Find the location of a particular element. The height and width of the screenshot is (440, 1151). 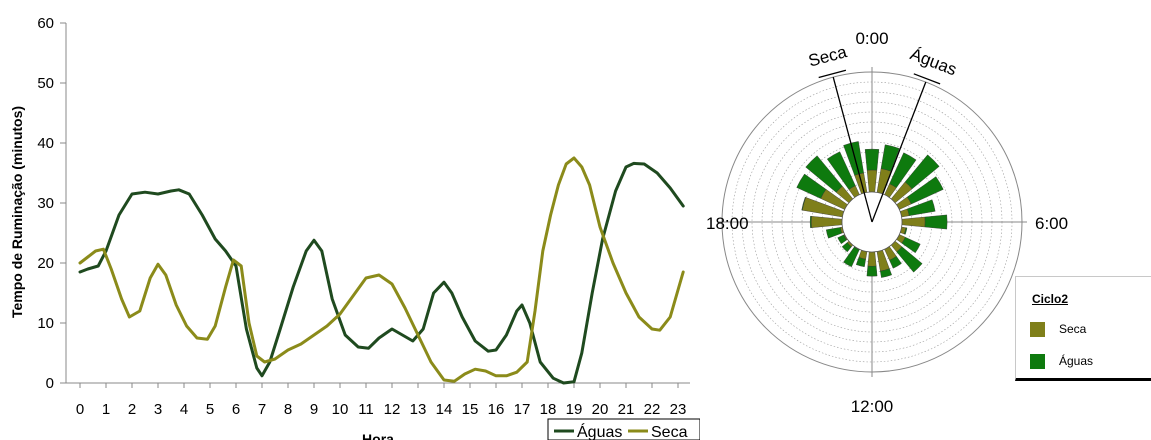

polar-bars is located at coordinates (872, 209).